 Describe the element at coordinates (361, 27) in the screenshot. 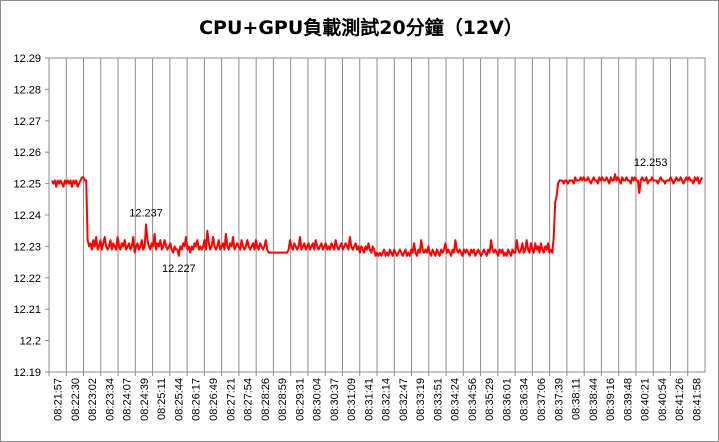

I see `chart-title: CPU+GPU負載測試20分鐘（12V）` at that location.